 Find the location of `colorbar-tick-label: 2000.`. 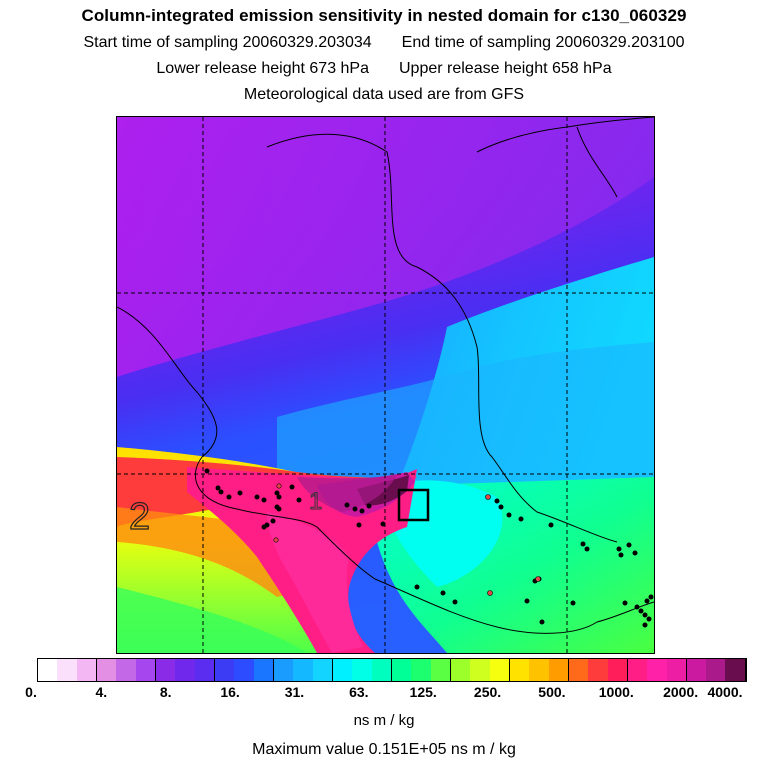

colorbar-tick-label: 2000. is located at coordinates (681, 692).